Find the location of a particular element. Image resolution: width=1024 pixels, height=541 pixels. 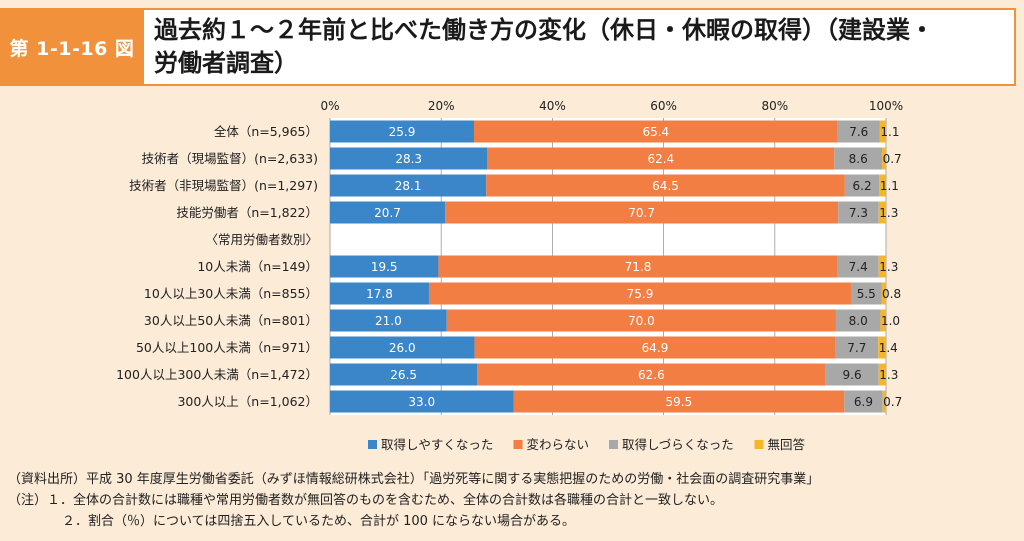

data-label: 64.5 is located at coordinates (665, 186).